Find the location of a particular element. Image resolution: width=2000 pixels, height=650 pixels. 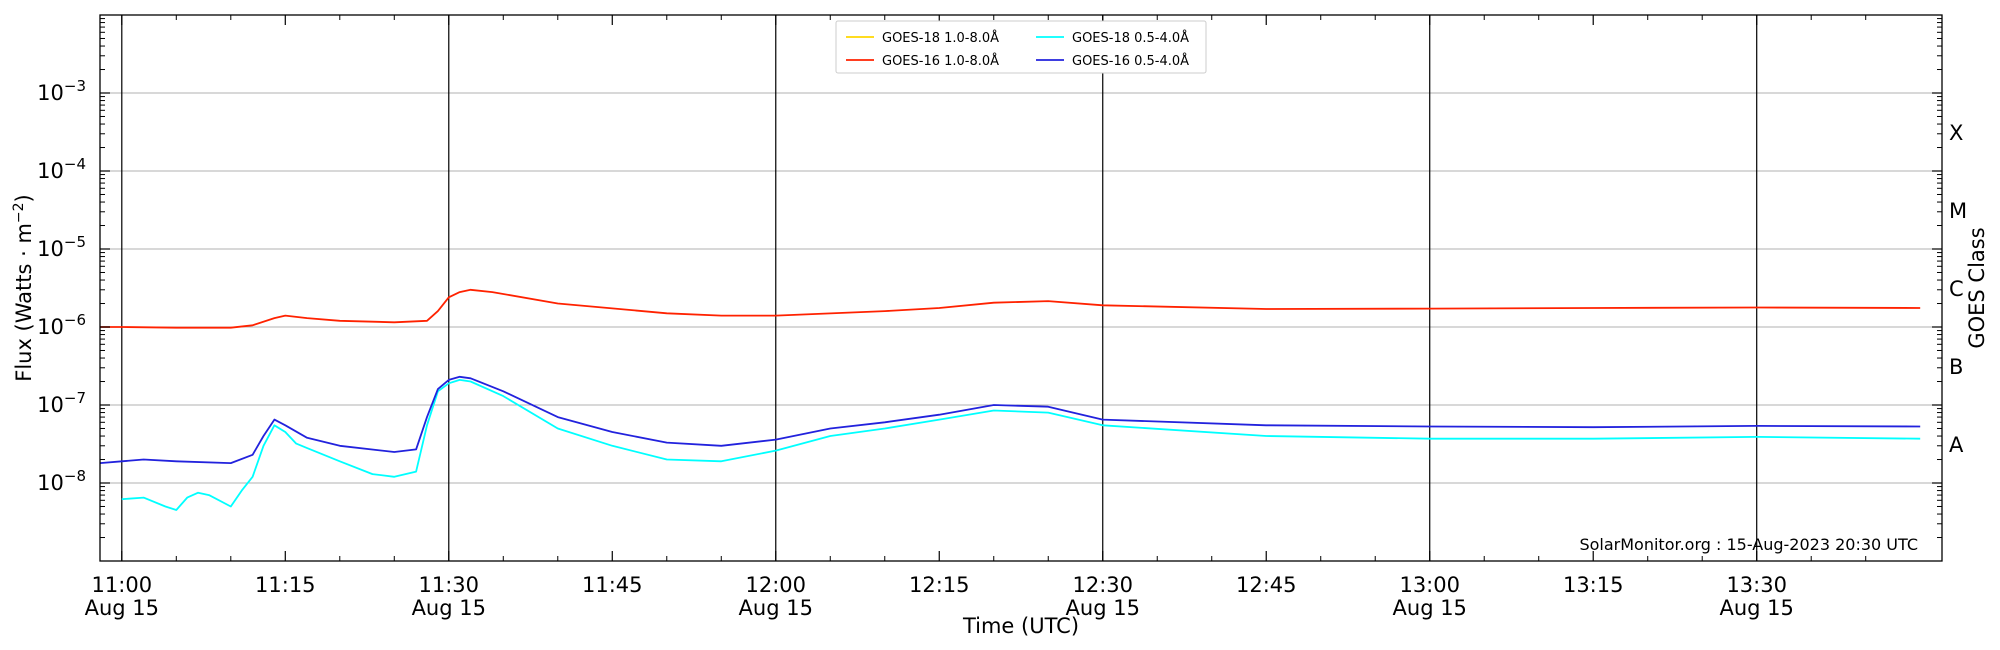

goes-class-label: A is located at coordinates (1956, 445).